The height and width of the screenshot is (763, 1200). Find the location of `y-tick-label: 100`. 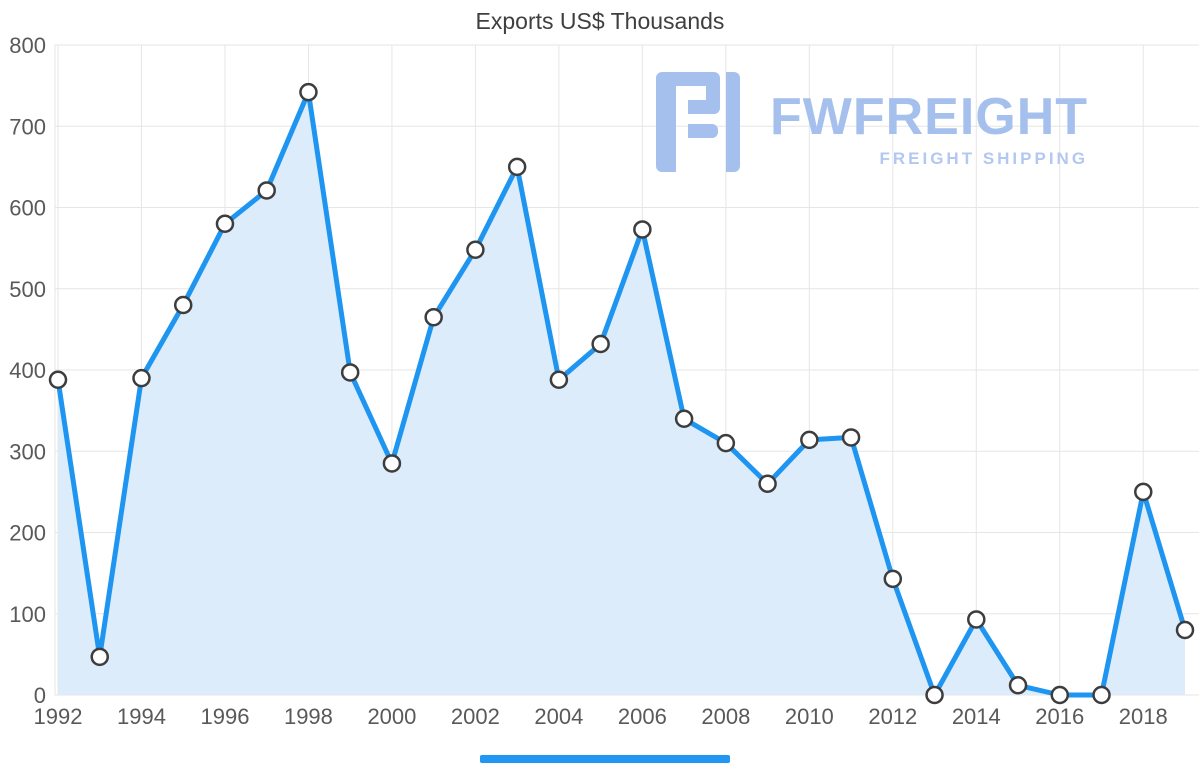

y-tick-label: 100 is located at coordinates (27, 614).